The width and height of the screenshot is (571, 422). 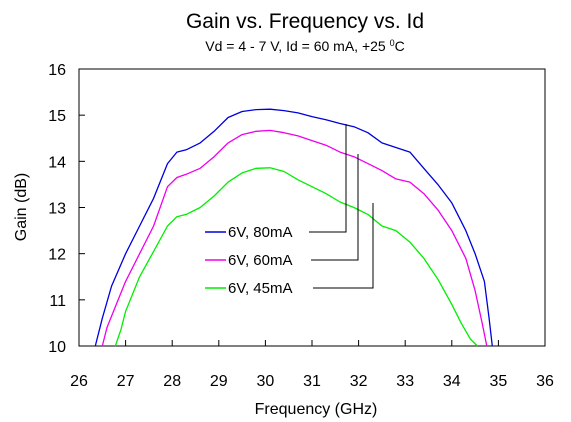 I want to click on y-tick-label: 13, so click(x=57, y=209).